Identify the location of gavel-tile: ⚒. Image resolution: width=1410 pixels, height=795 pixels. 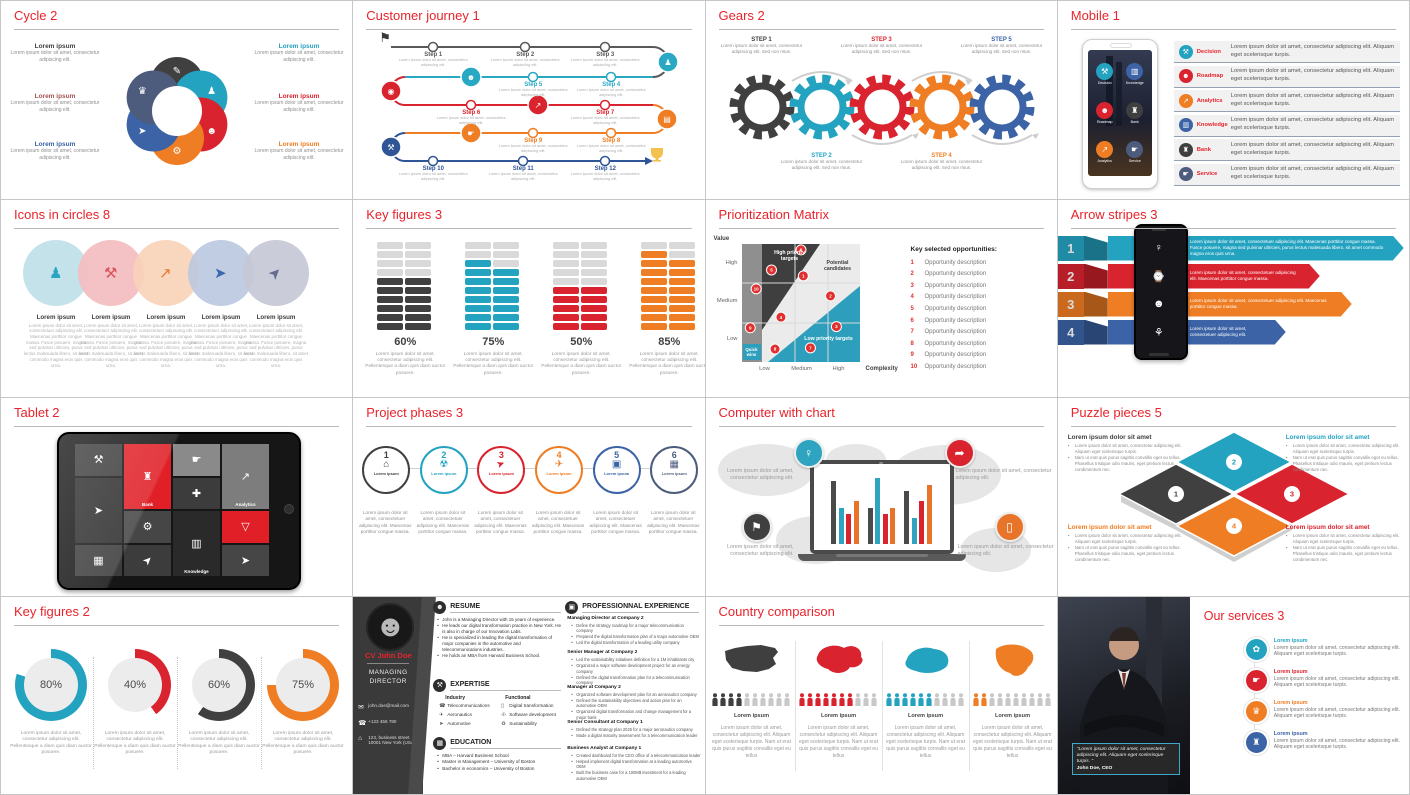
(98, 460).